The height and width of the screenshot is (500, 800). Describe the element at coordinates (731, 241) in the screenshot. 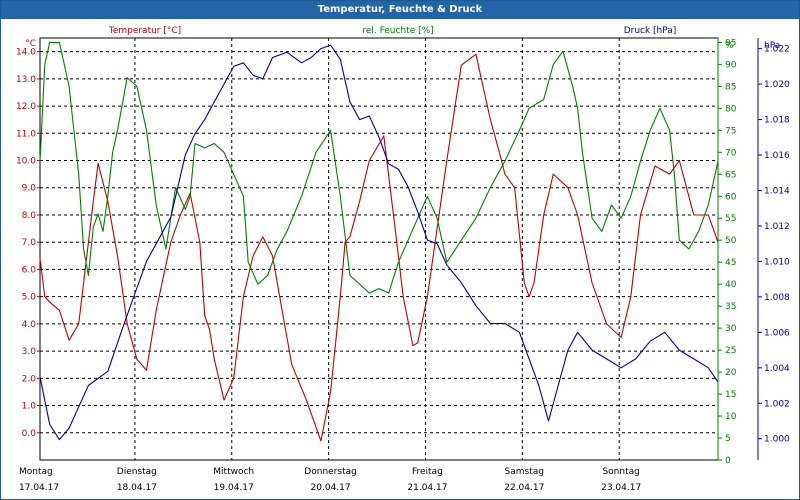

I see `humidity-tick-label: 50` at that location.